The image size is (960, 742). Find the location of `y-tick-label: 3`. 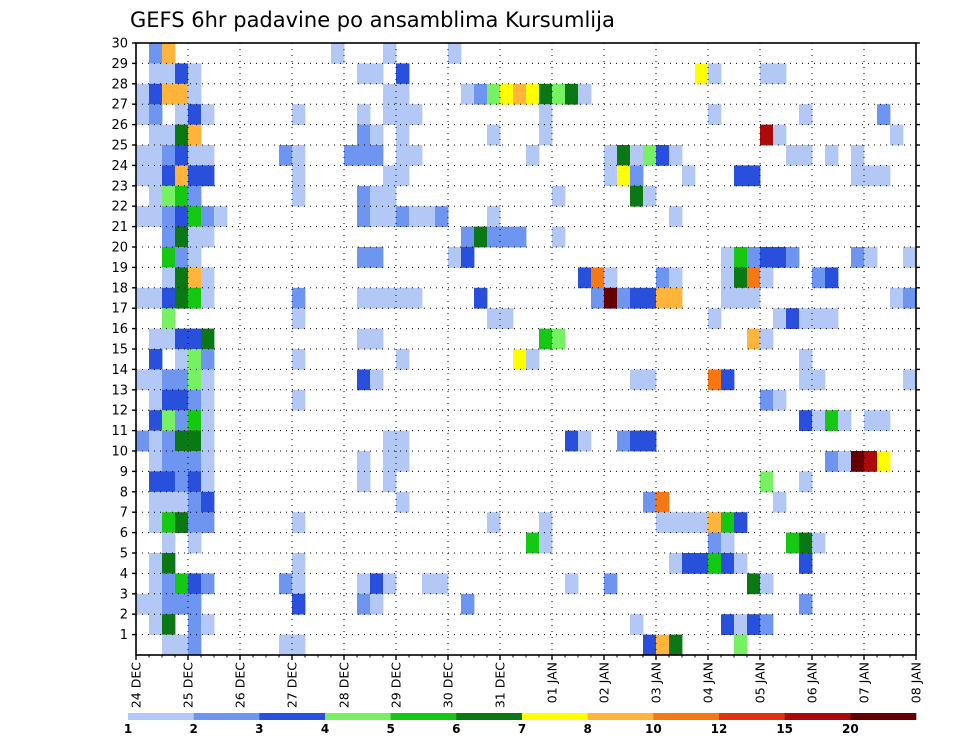

y-tick-label: 3 is located at coordinates (124, 594).